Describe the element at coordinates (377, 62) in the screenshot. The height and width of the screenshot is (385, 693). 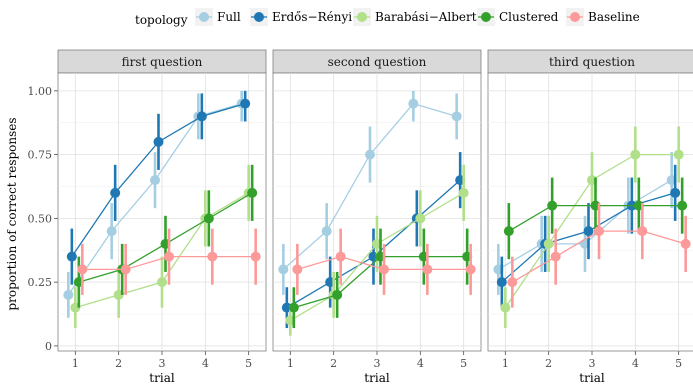
I see `facet-title: second question` at that location.